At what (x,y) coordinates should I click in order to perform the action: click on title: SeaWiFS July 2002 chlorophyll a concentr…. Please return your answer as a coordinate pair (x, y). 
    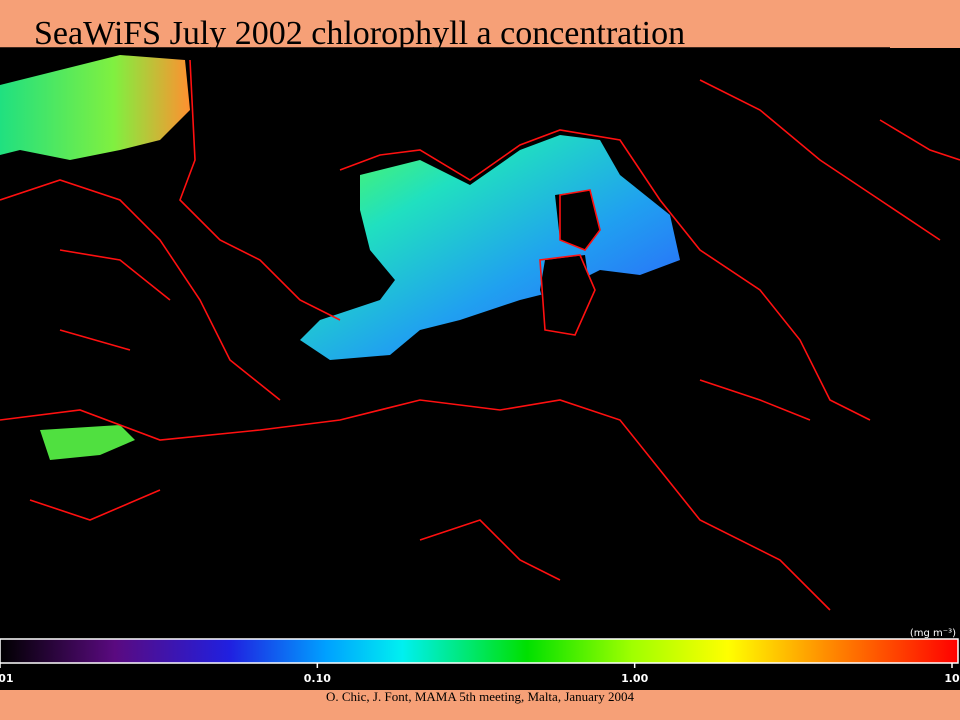
    Looking at the image, I should click on (359, 33).